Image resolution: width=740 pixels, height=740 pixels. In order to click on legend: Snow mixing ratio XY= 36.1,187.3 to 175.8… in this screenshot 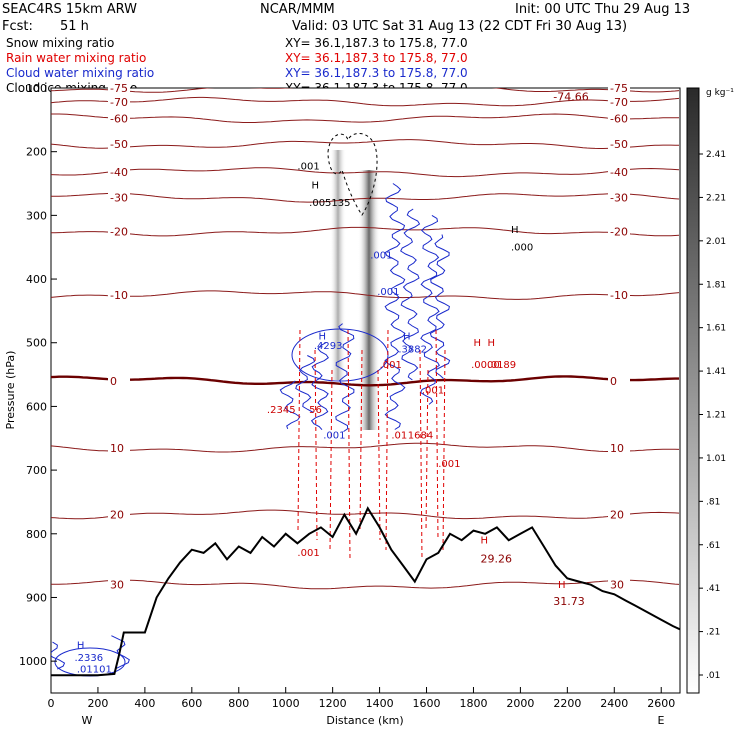, I will do `click(237, 65)`.